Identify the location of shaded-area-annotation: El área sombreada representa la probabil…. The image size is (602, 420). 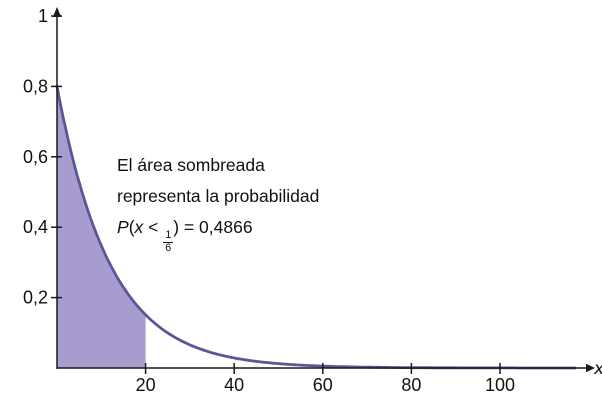
(218, 202).